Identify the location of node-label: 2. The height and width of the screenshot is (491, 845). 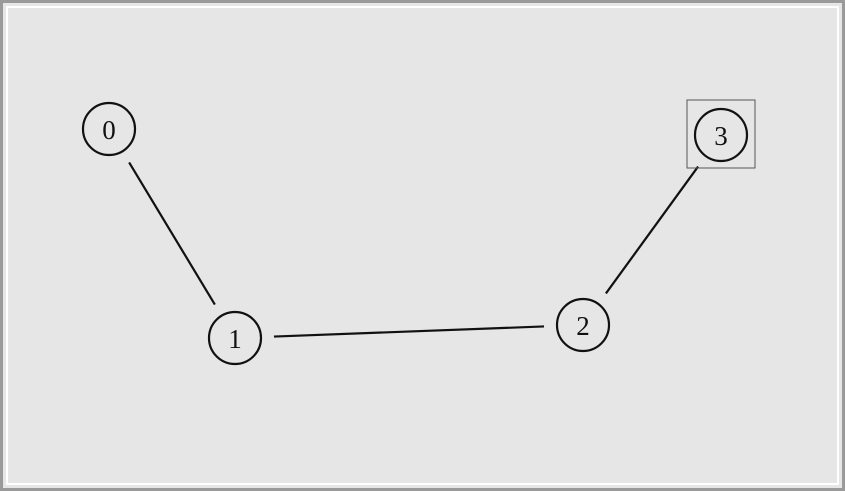
(583, 326).